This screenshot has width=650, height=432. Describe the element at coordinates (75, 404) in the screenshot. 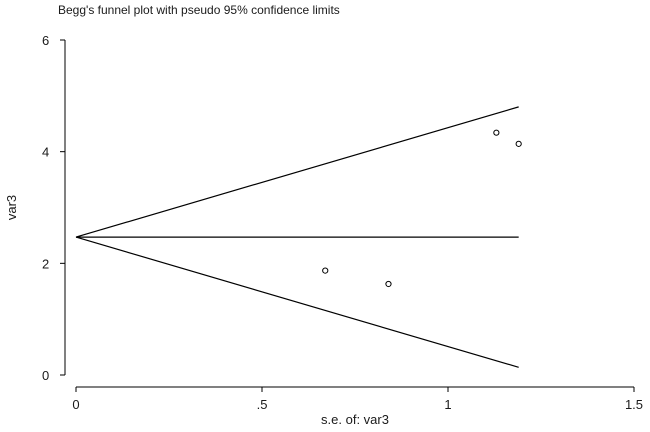

I see `x-tick-label: 0` at that location.